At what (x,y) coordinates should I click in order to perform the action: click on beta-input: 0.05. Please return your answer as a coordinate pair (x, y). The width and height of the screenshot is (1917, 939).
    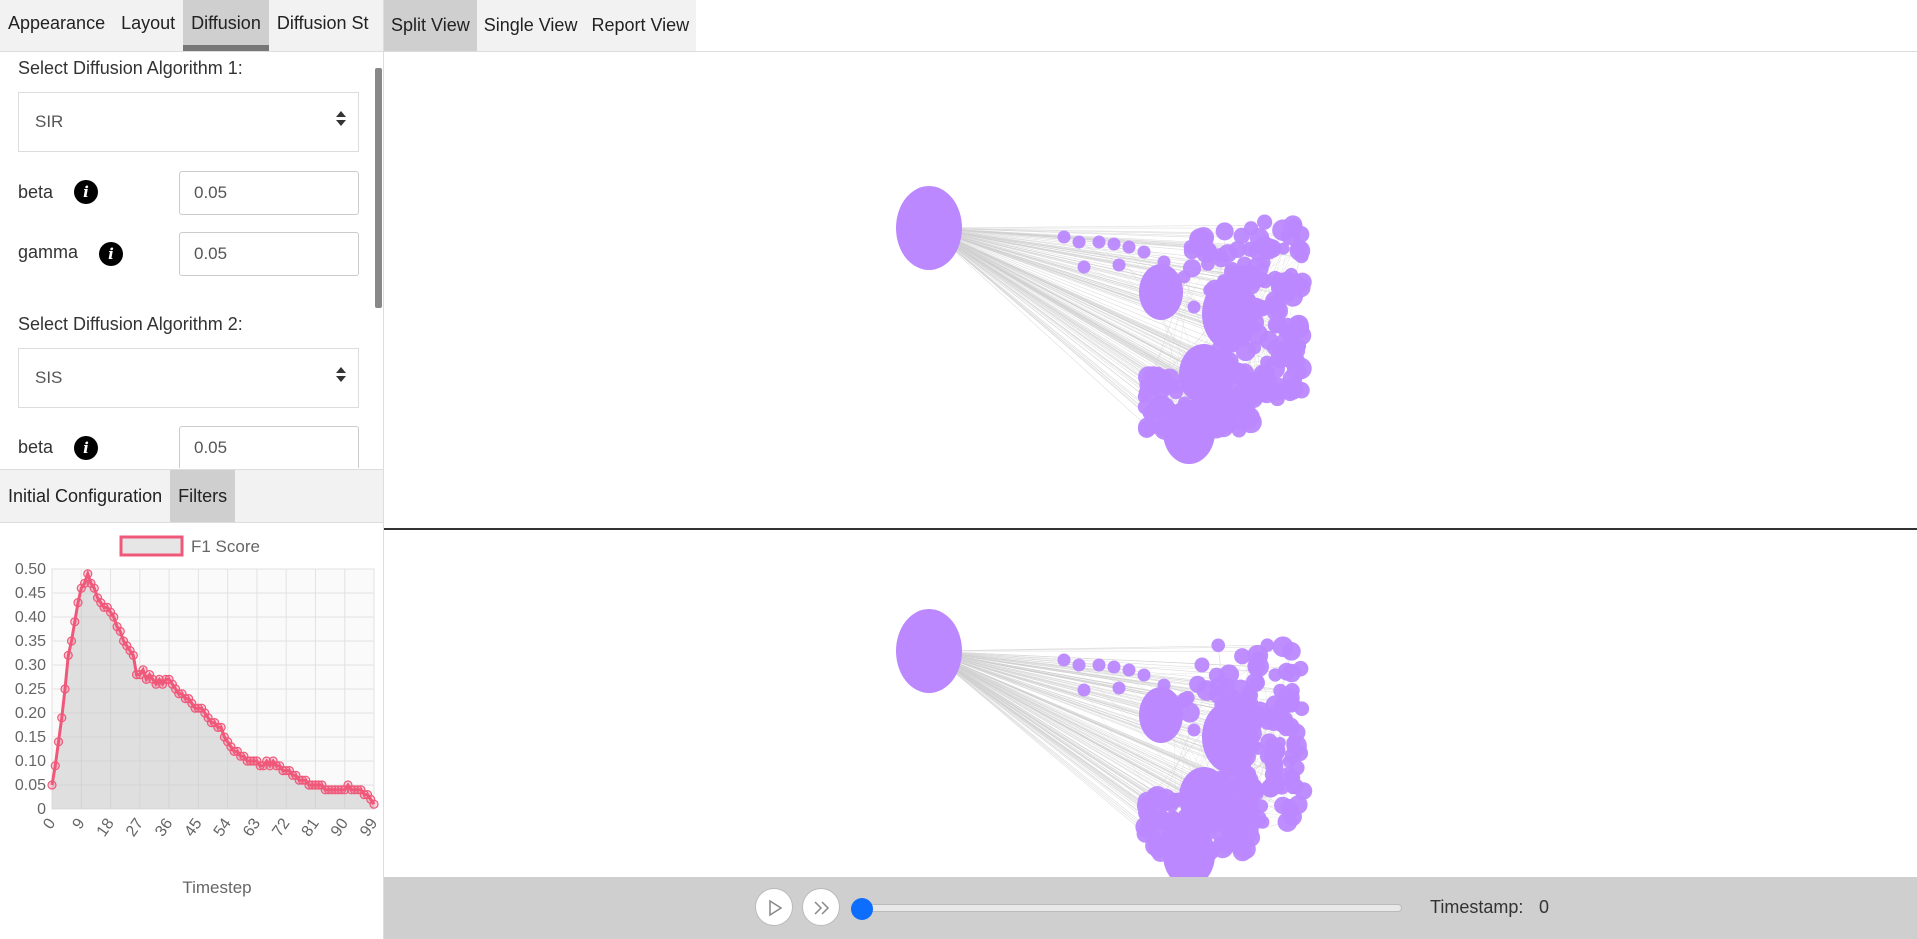
    Looking at the image, I should click on (269, 193).